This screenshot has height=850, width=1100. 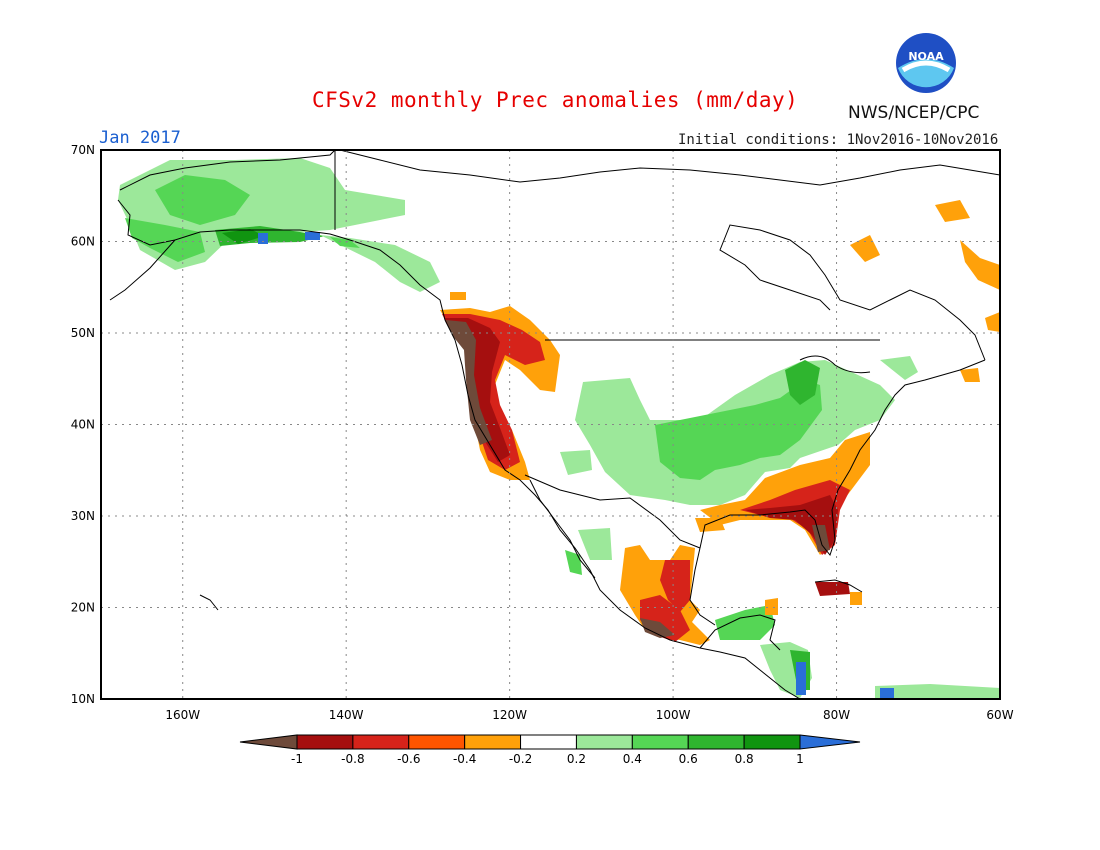 I want to click on central-america-blue, so click(x=801, y=678).